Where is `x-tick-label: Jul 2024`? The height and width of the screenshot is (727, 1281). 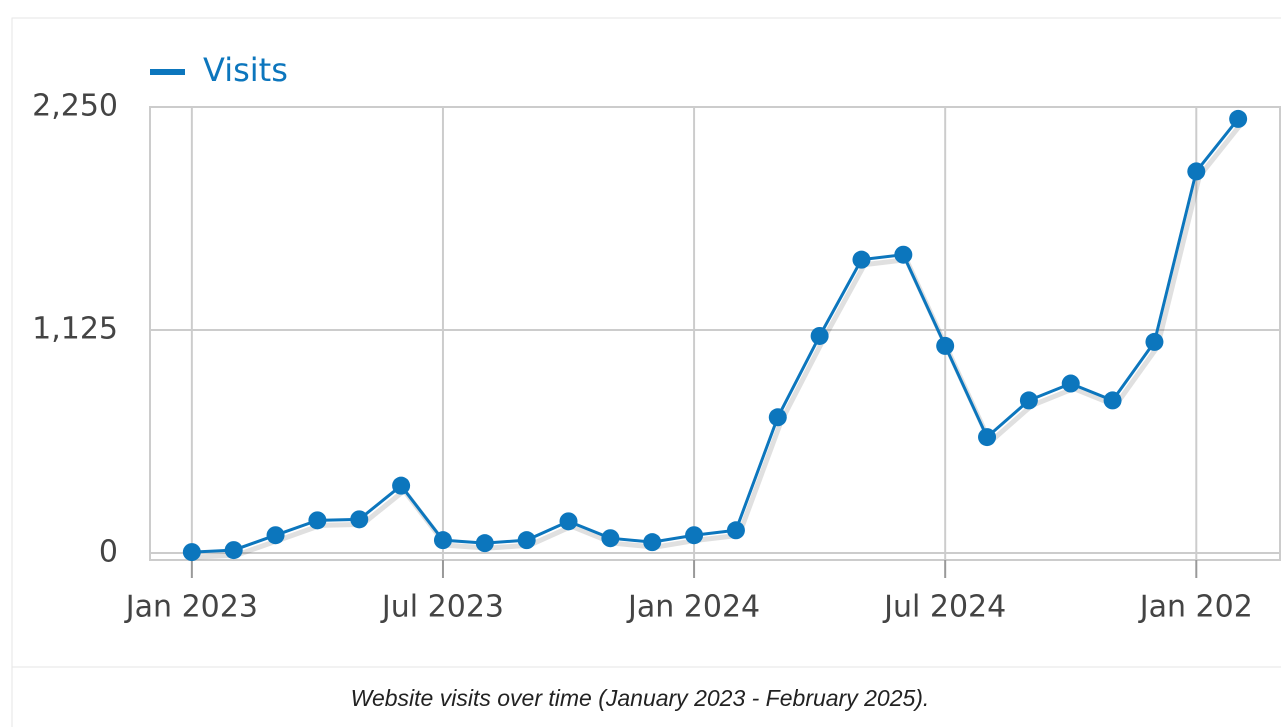
x-tick-label: Jul 2024 is located at coordinates (944, 607).